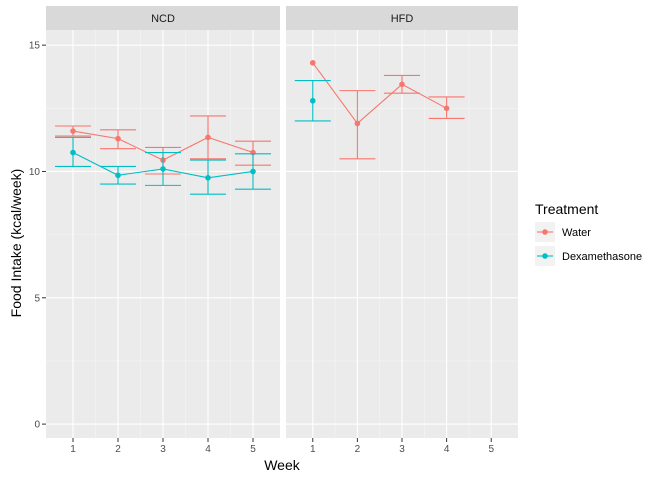  I want to click on strip-hfd, so click(402, 18).